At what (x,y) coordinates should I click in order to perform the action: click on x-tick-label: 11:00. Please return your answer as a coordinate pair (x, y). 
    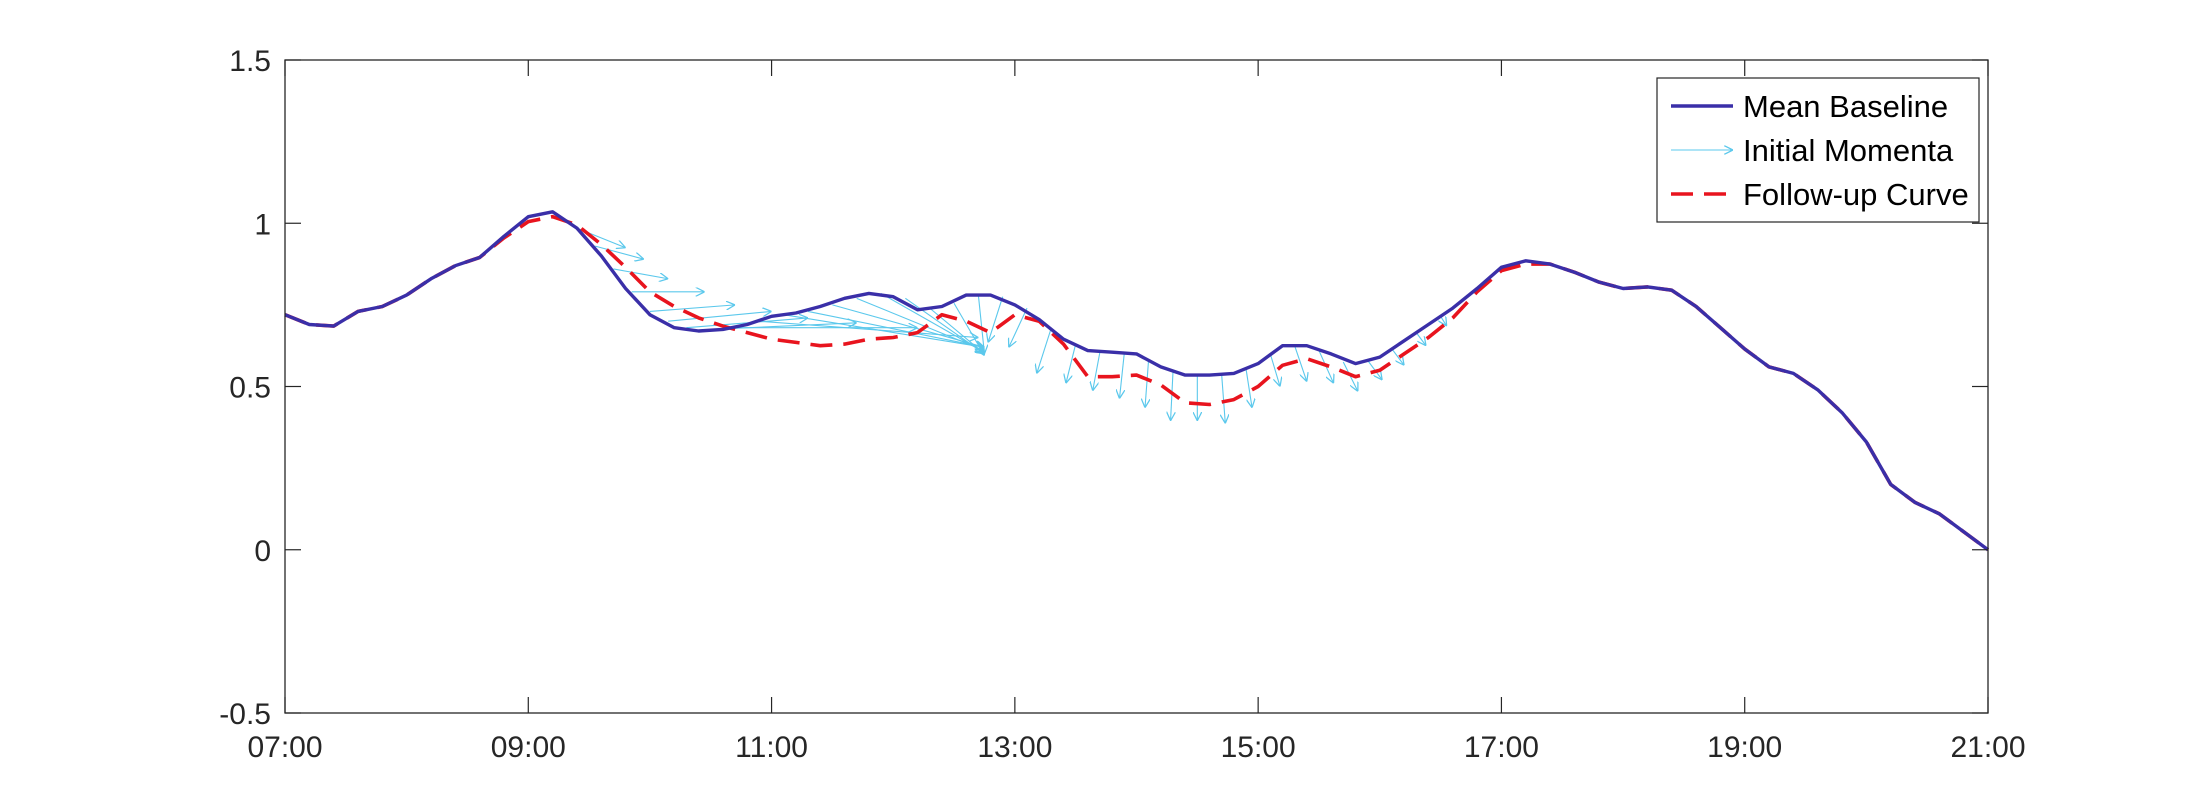
    Looking at the image, I should click on (771, 747).